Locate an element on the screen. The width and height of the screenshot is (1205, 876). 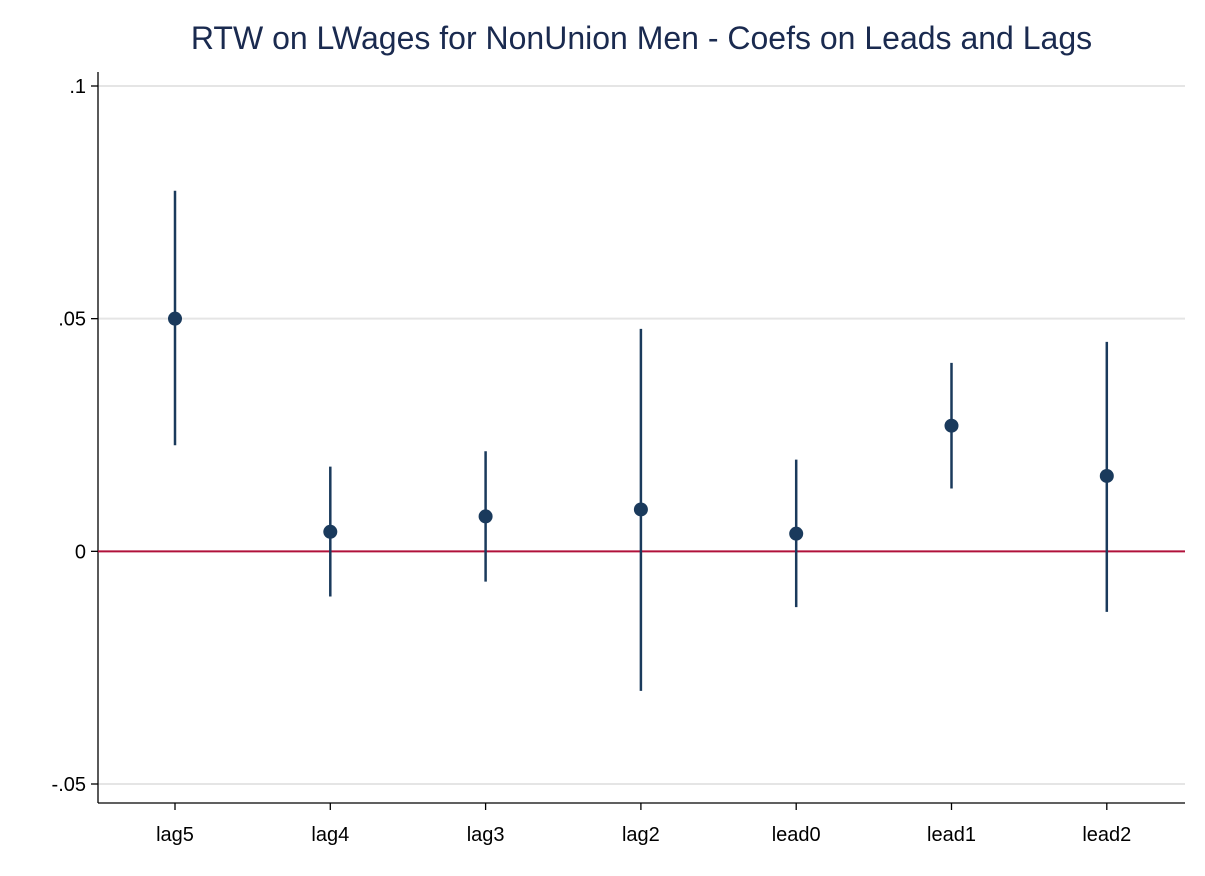
x-tick-label: lead0 is located at coordinates (796, 835).